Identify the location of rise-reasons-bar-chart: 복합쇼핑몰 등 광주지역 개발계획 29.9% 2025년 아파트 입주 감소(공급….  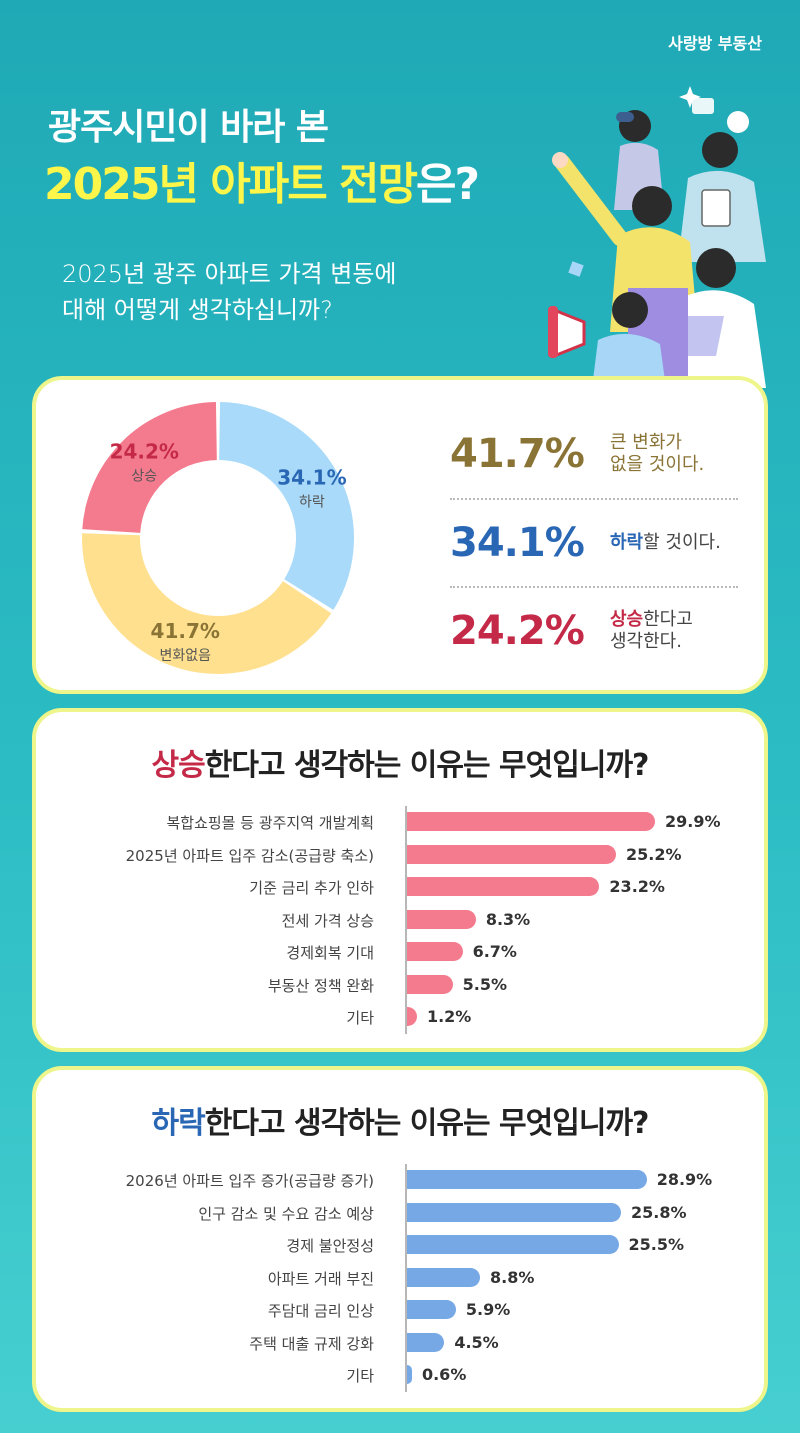
(400, 920).